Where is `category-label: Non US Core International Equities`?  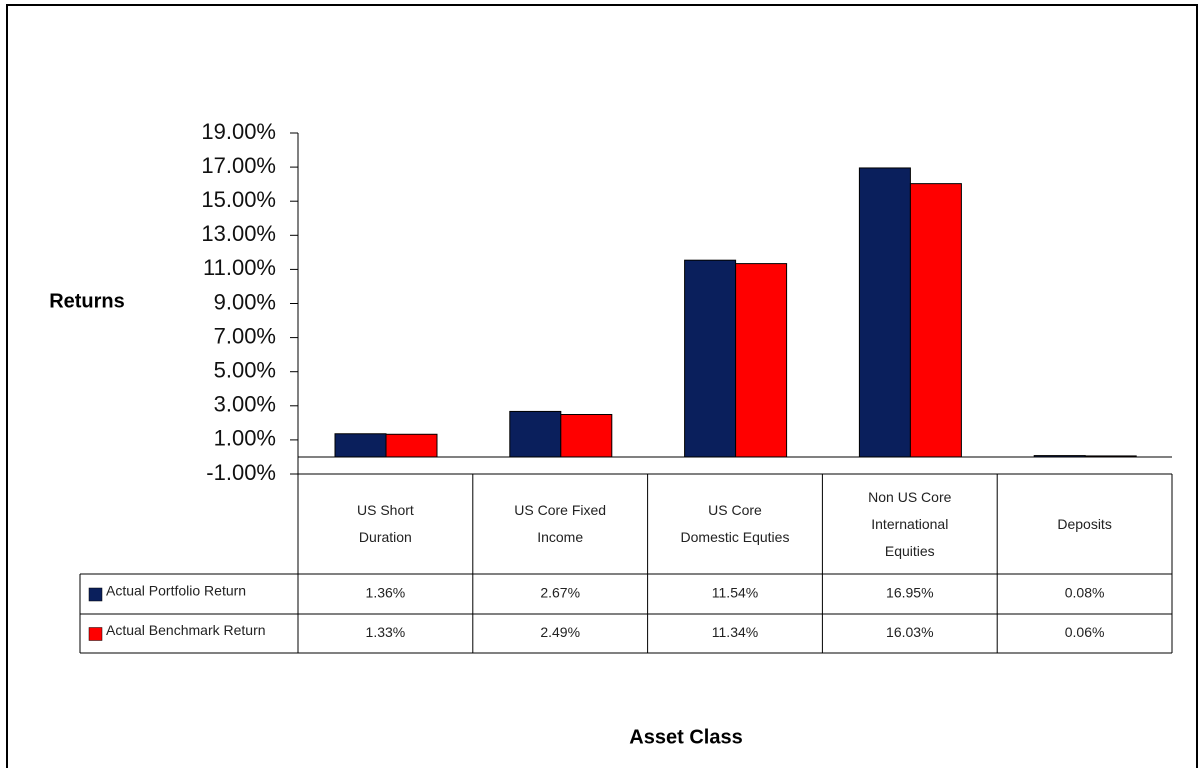 category-label: Non US Core International Equities is located at coordinates (909, 524).